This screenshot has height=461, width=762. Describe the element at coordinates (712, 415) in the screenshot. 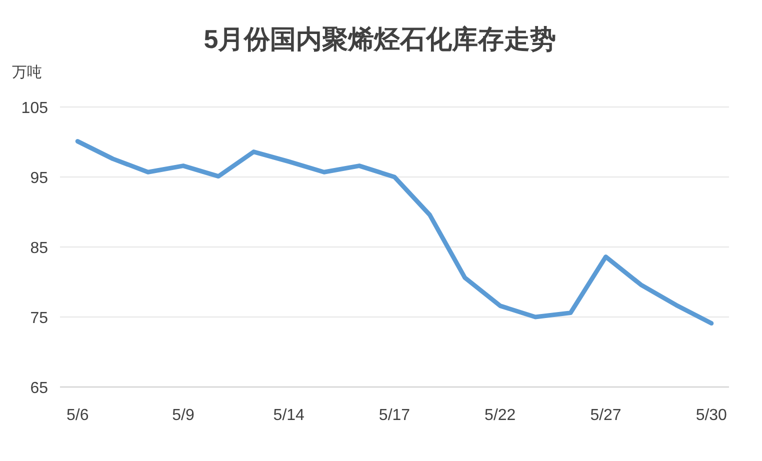

I see `x-tick-label: 5/30` at that location.